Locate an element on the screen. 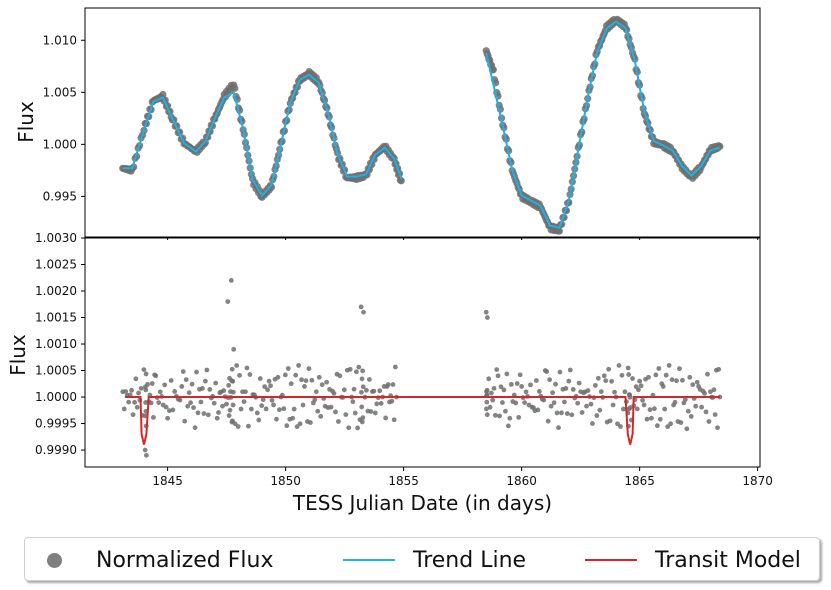 The image size is (831, 590). y-tick-label: 0.9990 is located at coordinates (56, 450).